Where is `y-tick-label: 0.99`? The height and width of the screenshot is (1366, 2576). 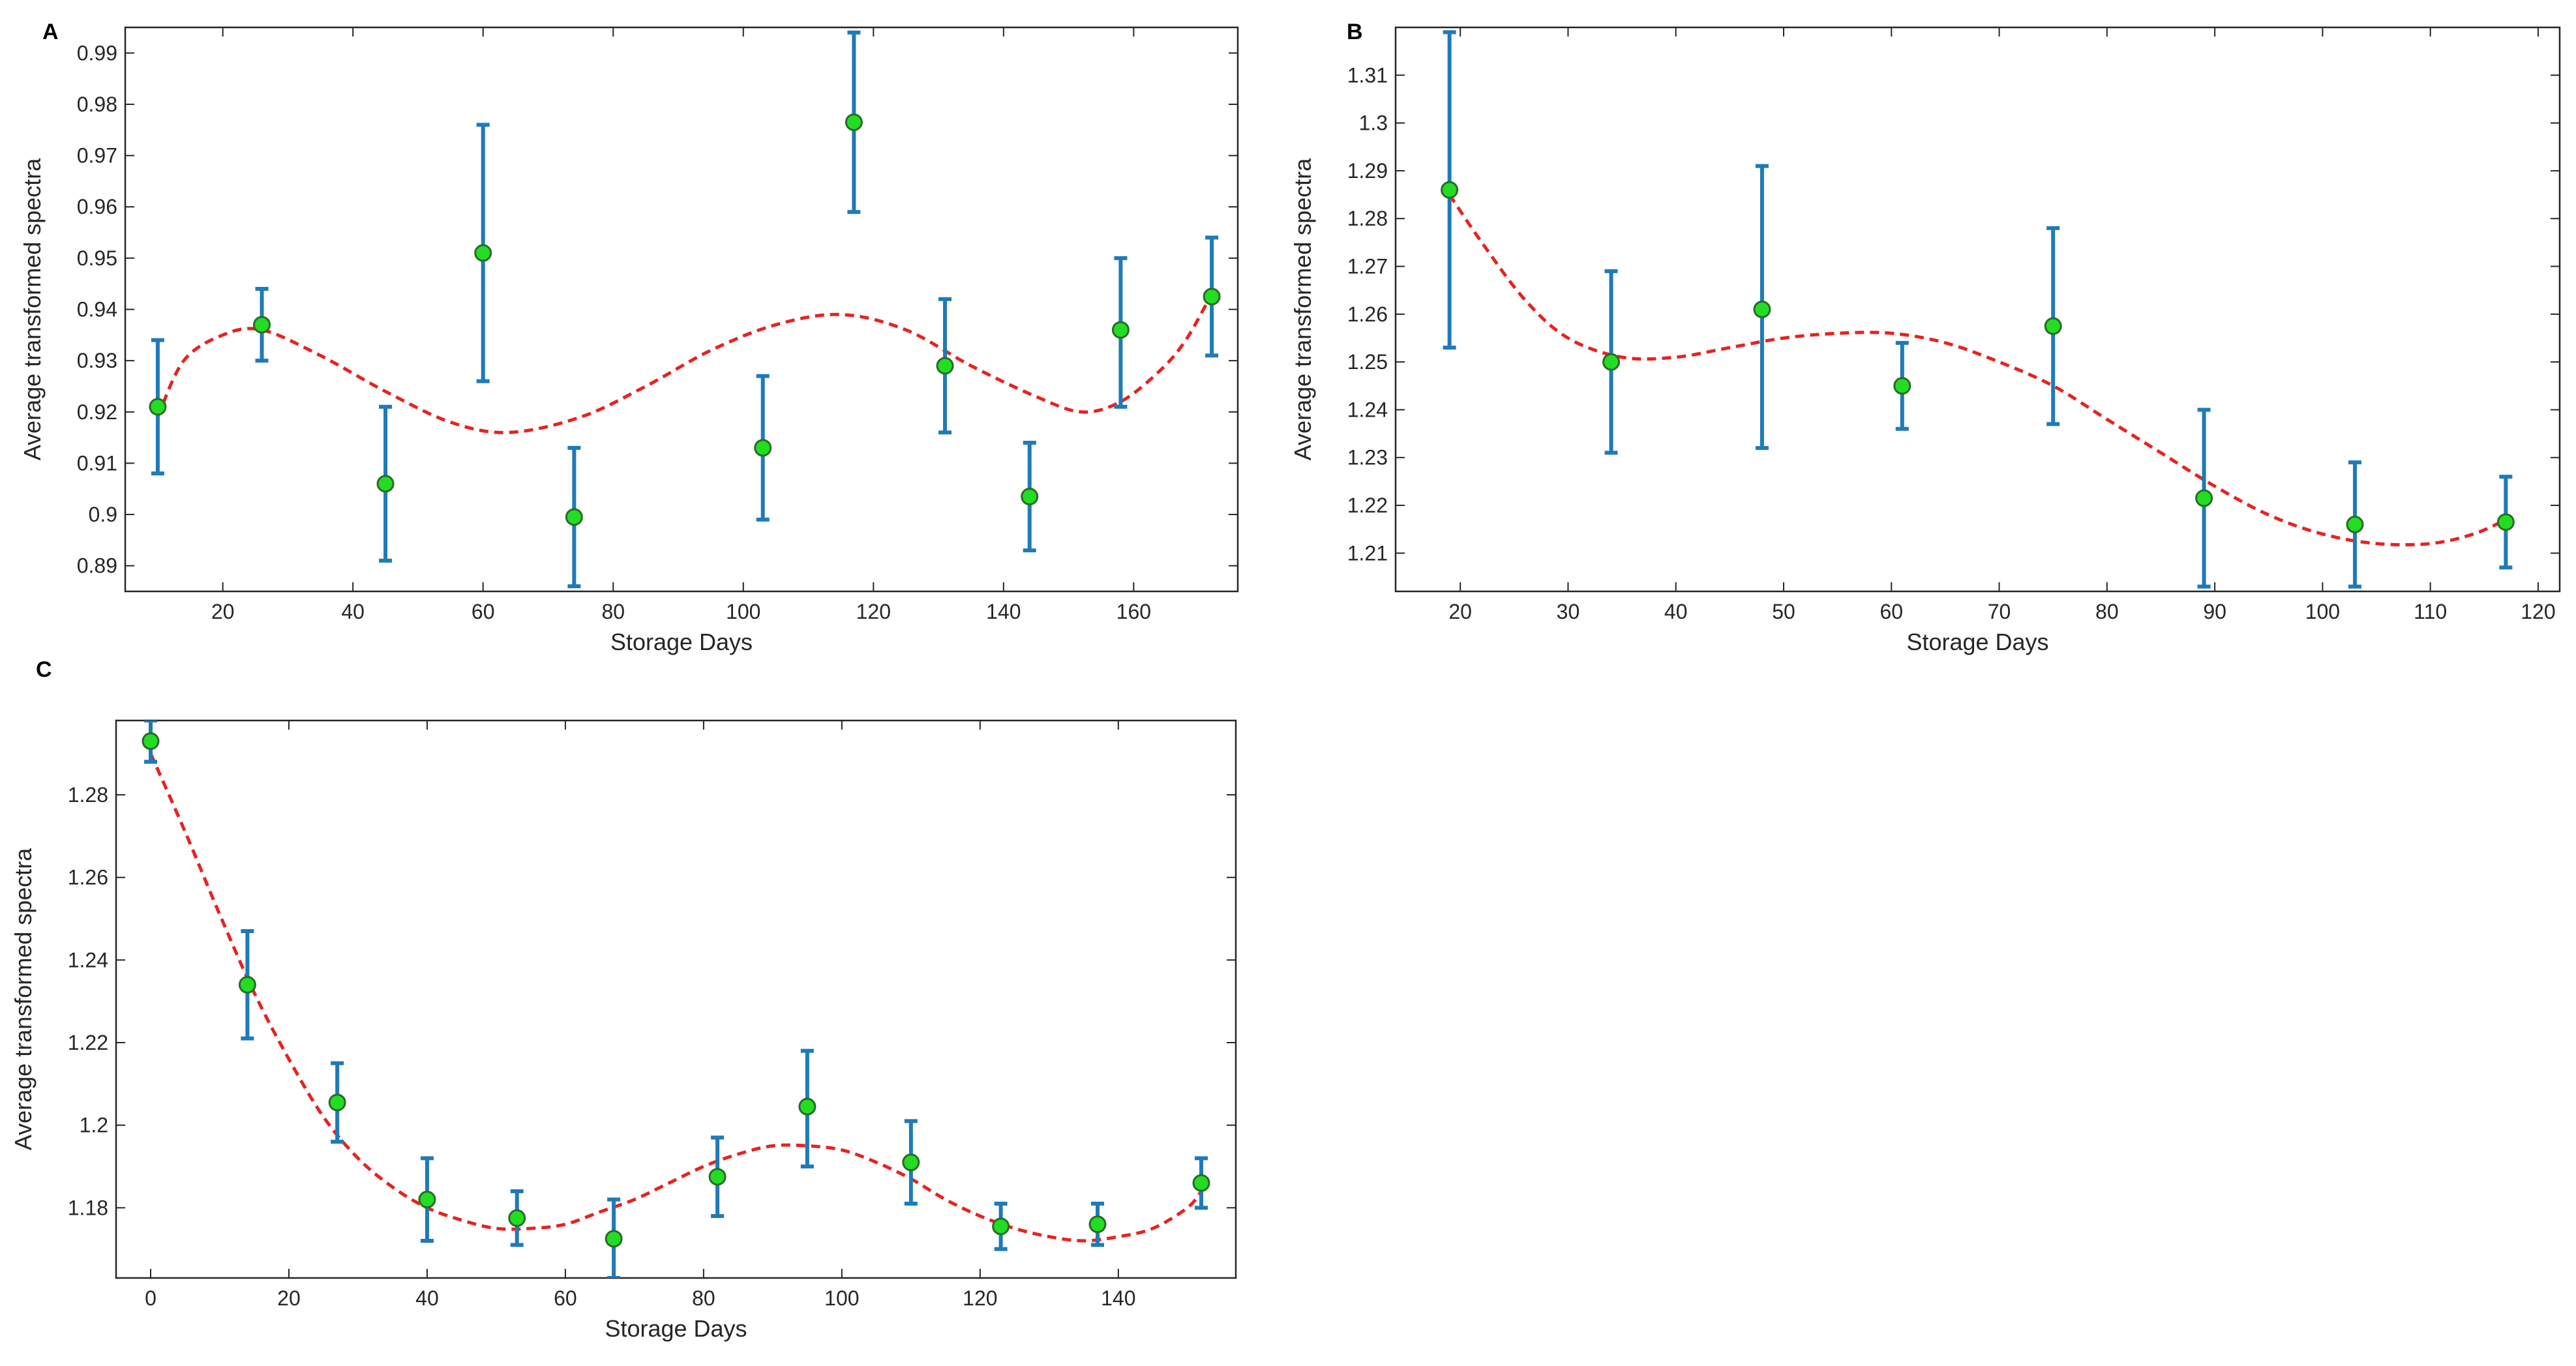 y-tick-label: 0.99 is located at coordinates (97, 53).